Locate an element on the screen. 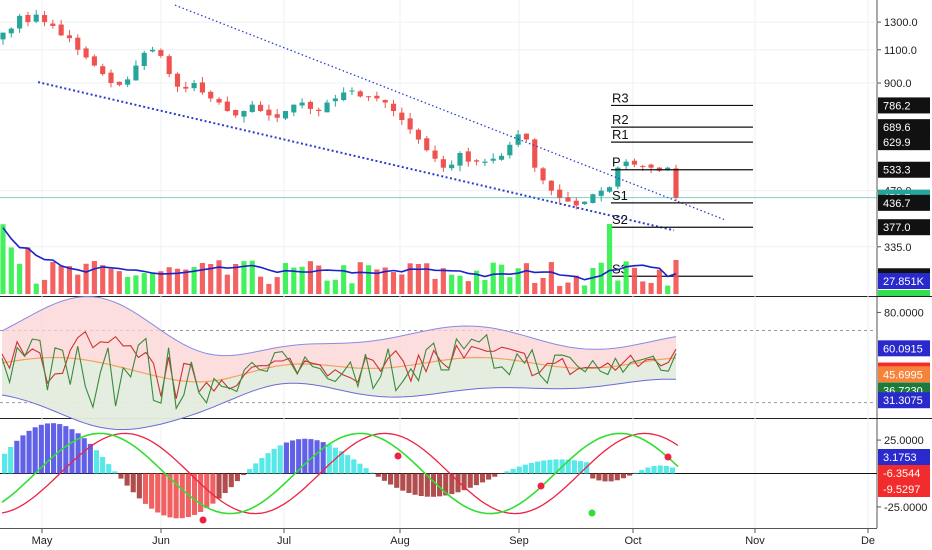 The width and height of the screenshot is (932, 550). momentum-signal-line is located at coordinates (340, 473).